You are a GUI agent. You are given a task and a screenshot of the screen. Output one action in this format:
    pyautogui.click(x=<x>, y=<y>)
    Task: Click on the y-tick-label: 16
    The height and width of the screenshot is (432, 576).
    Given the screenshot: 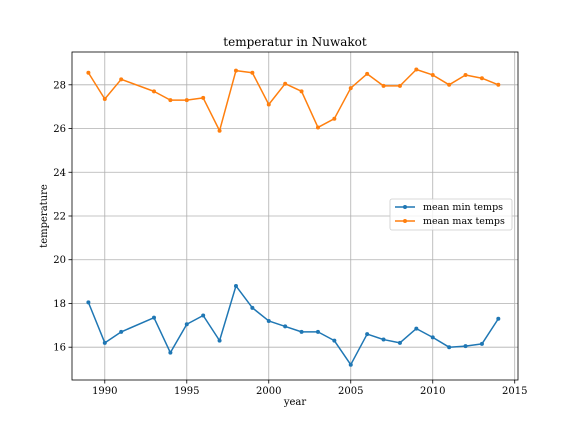 What is the action you would take?
    pyautogui.click(x=59, y=348)
    